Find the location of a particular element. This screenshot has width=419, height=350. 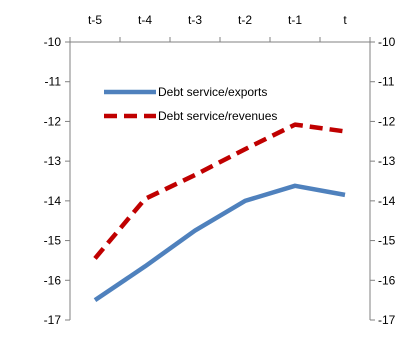

y-right-tick-label: -10 is located at coordinates (387, 42).